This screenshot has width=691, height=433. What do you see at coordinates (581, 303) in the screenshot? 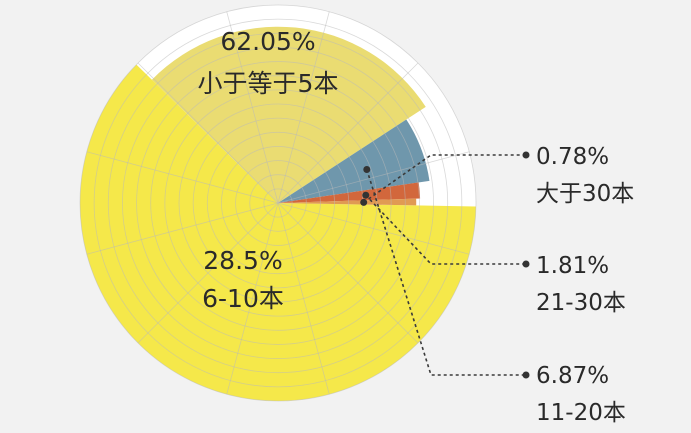
I see `label-category-slice-3: 21-30本` at bounding box center [581, 303].